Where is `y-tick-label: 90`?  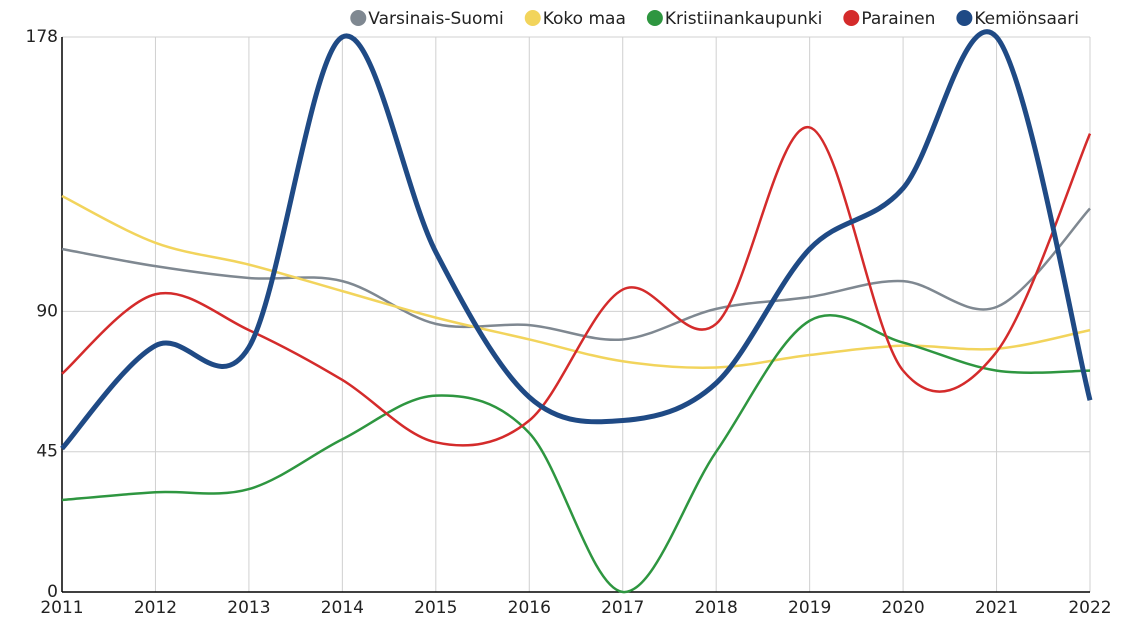
y-tick-label: 90 is located at coordinates (47, 311).